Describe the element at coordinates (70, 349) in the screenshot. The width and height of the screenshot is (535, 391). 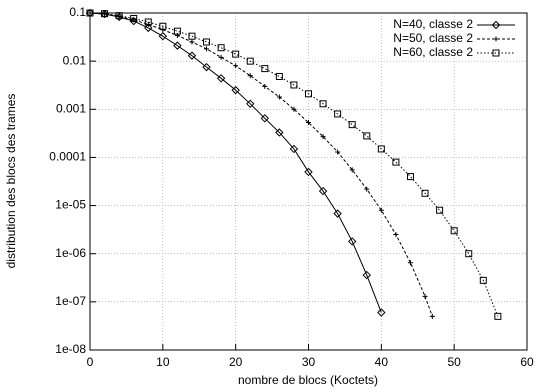
I see `y-tick-label: 1e-08` at that location.